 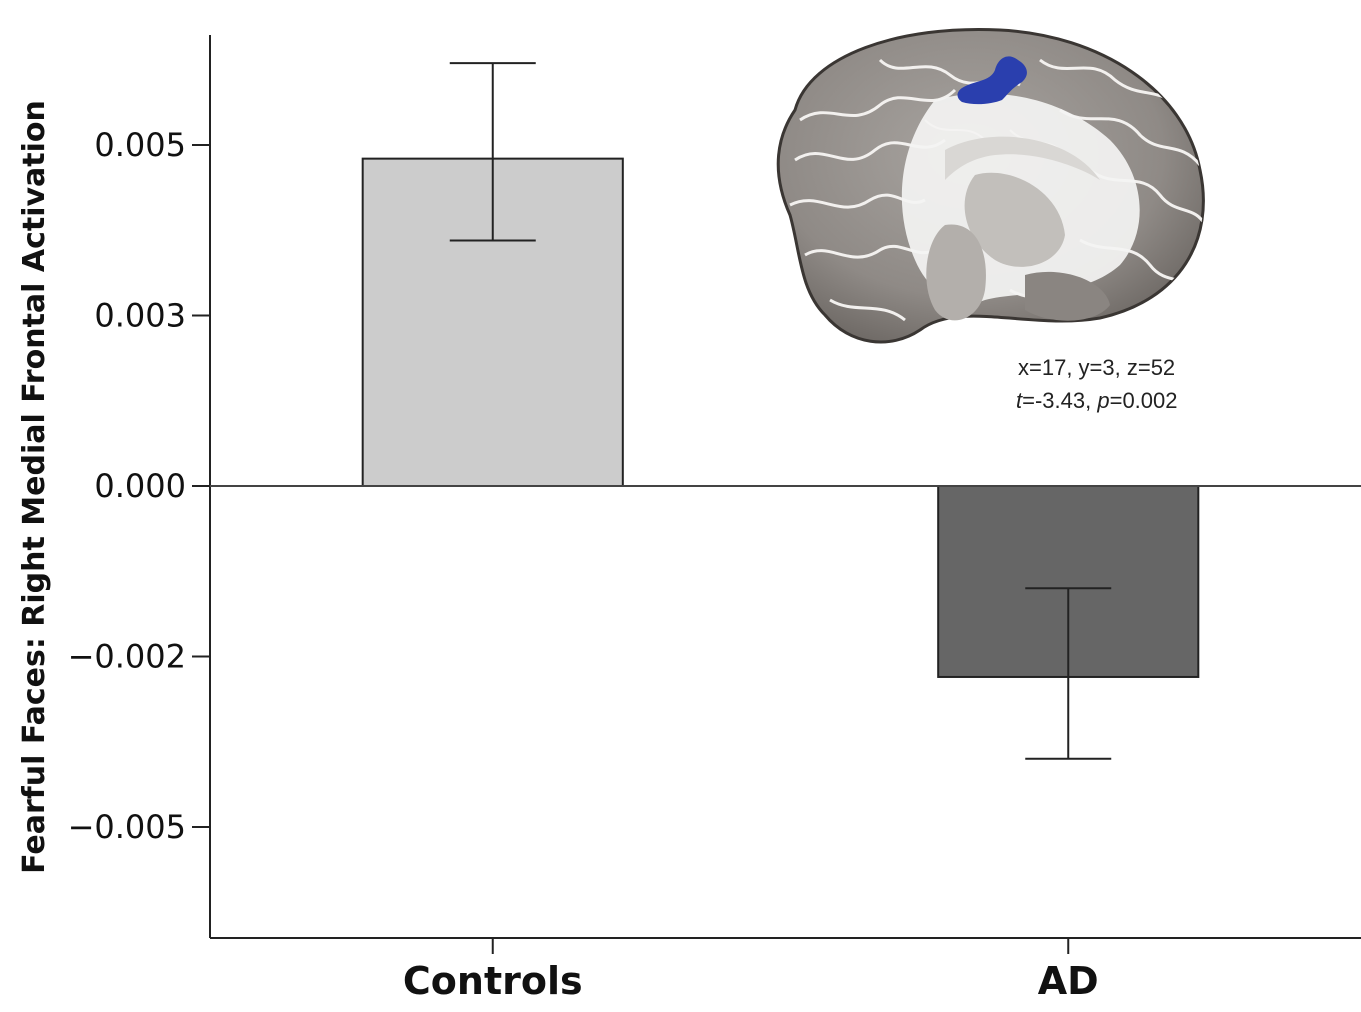 I want to click on p-value-value: =0.002, so click(x=1144, y=400).